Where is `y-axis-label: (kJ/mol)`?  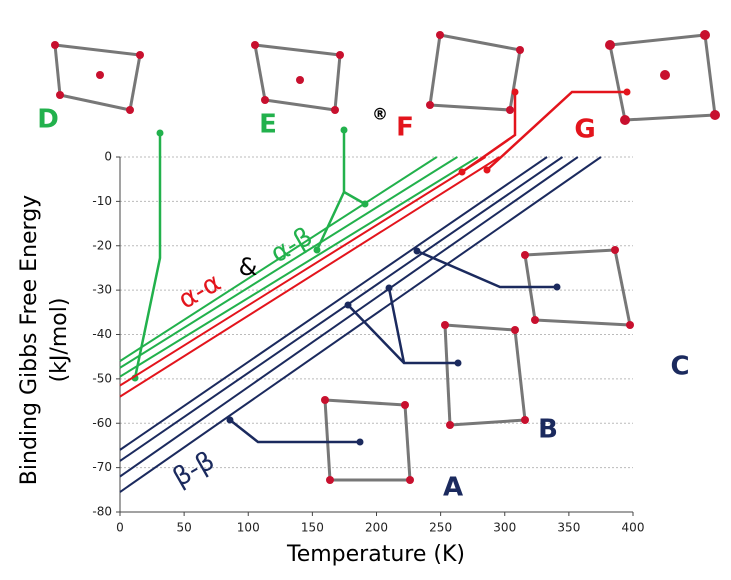 y-axis-label: (kJ/mol) is located at coordinates (59, 340).